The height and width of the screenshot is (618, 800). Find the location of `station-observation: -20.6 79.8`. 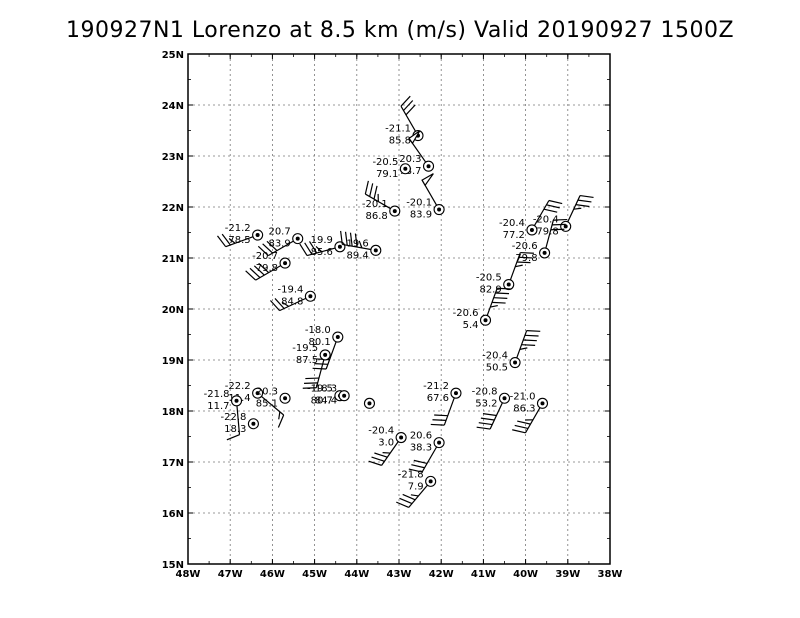

station-observation: -20.6 79.8 is located at coordinates (540, 241).